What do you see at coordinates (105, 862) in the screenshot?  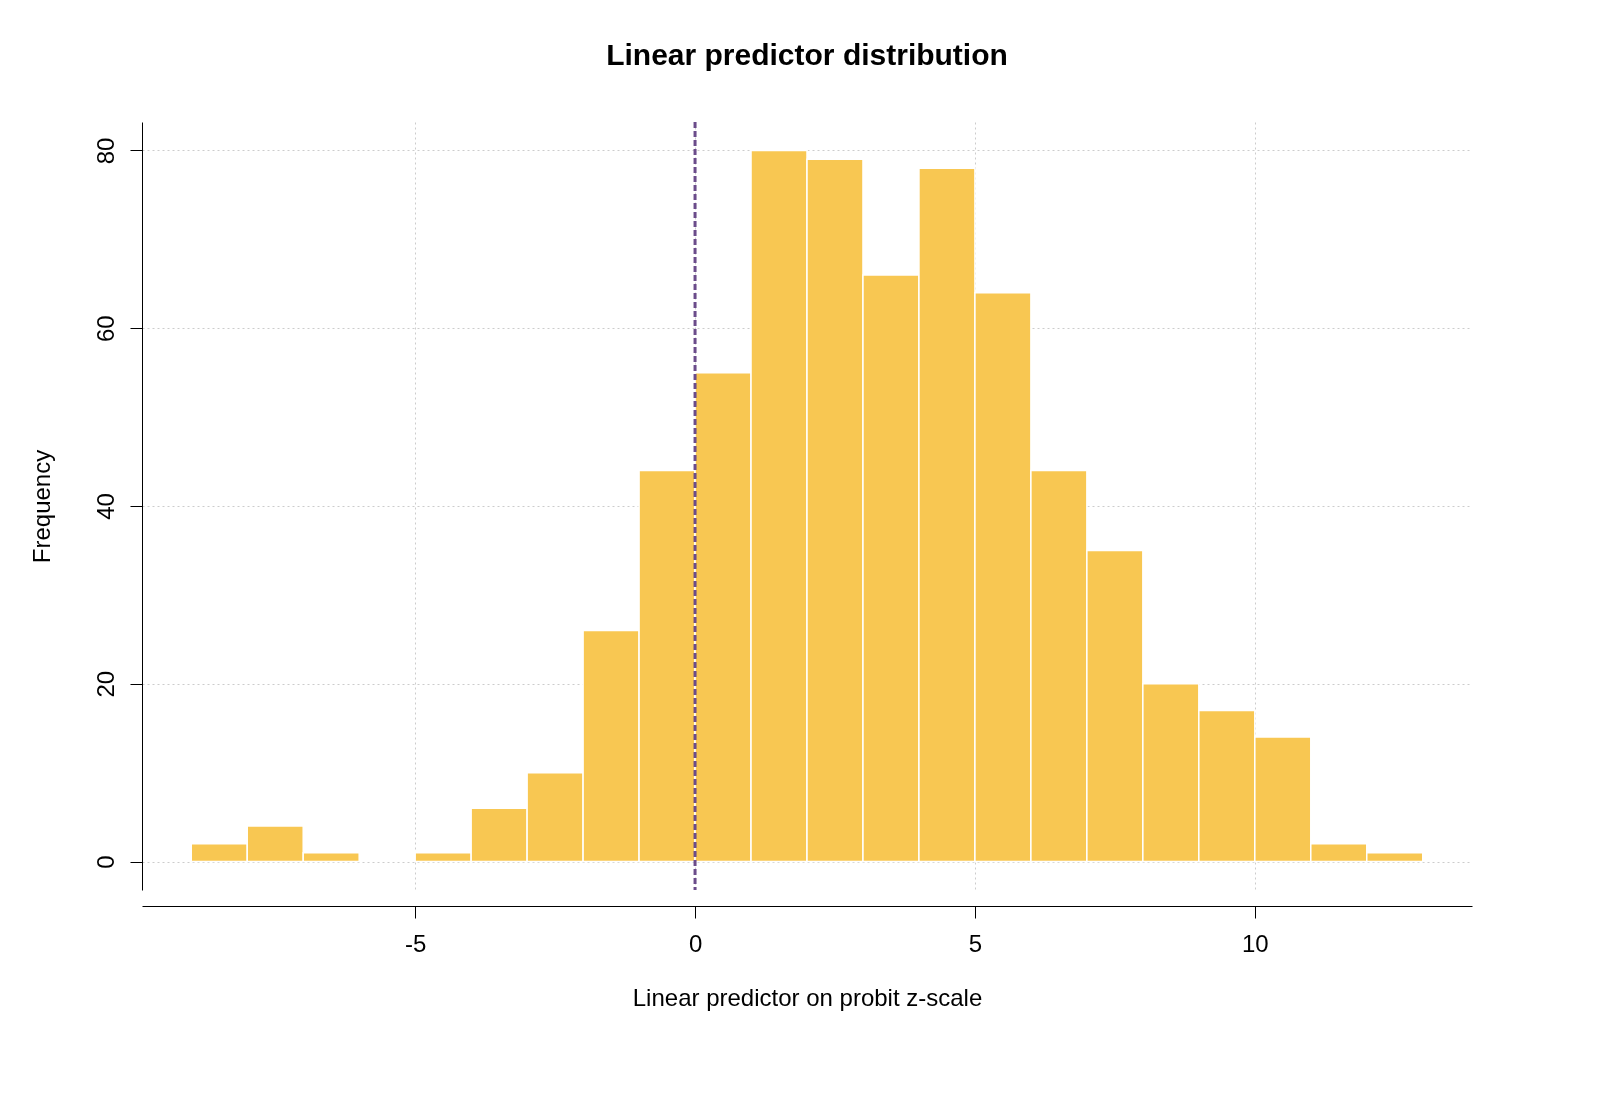 I see `y-tick-label: 0` at bounding box center [105, 862].